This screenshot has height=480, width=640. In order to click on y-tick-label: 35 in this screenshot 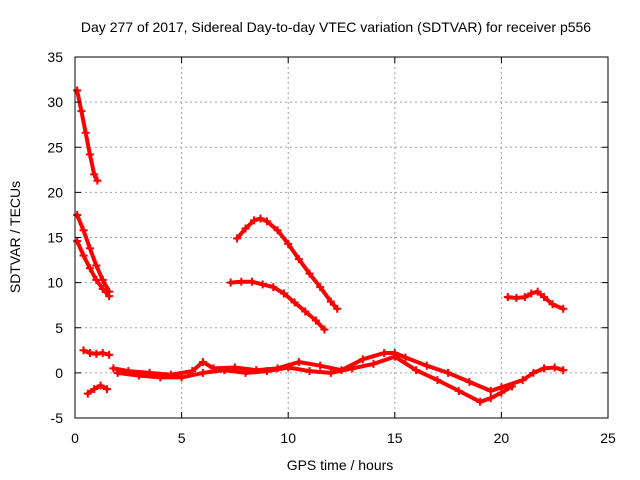, I will do `click(55, 57)`.